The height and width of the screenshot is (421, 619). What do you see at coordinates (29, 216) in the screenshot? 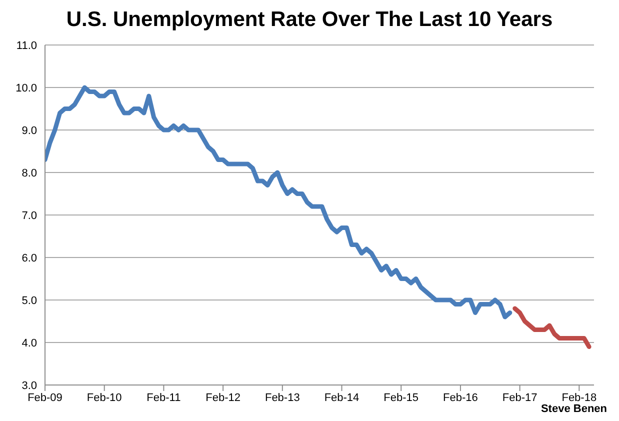
I see `y-tick-label: 7.0` at bounding box center [29, 216].